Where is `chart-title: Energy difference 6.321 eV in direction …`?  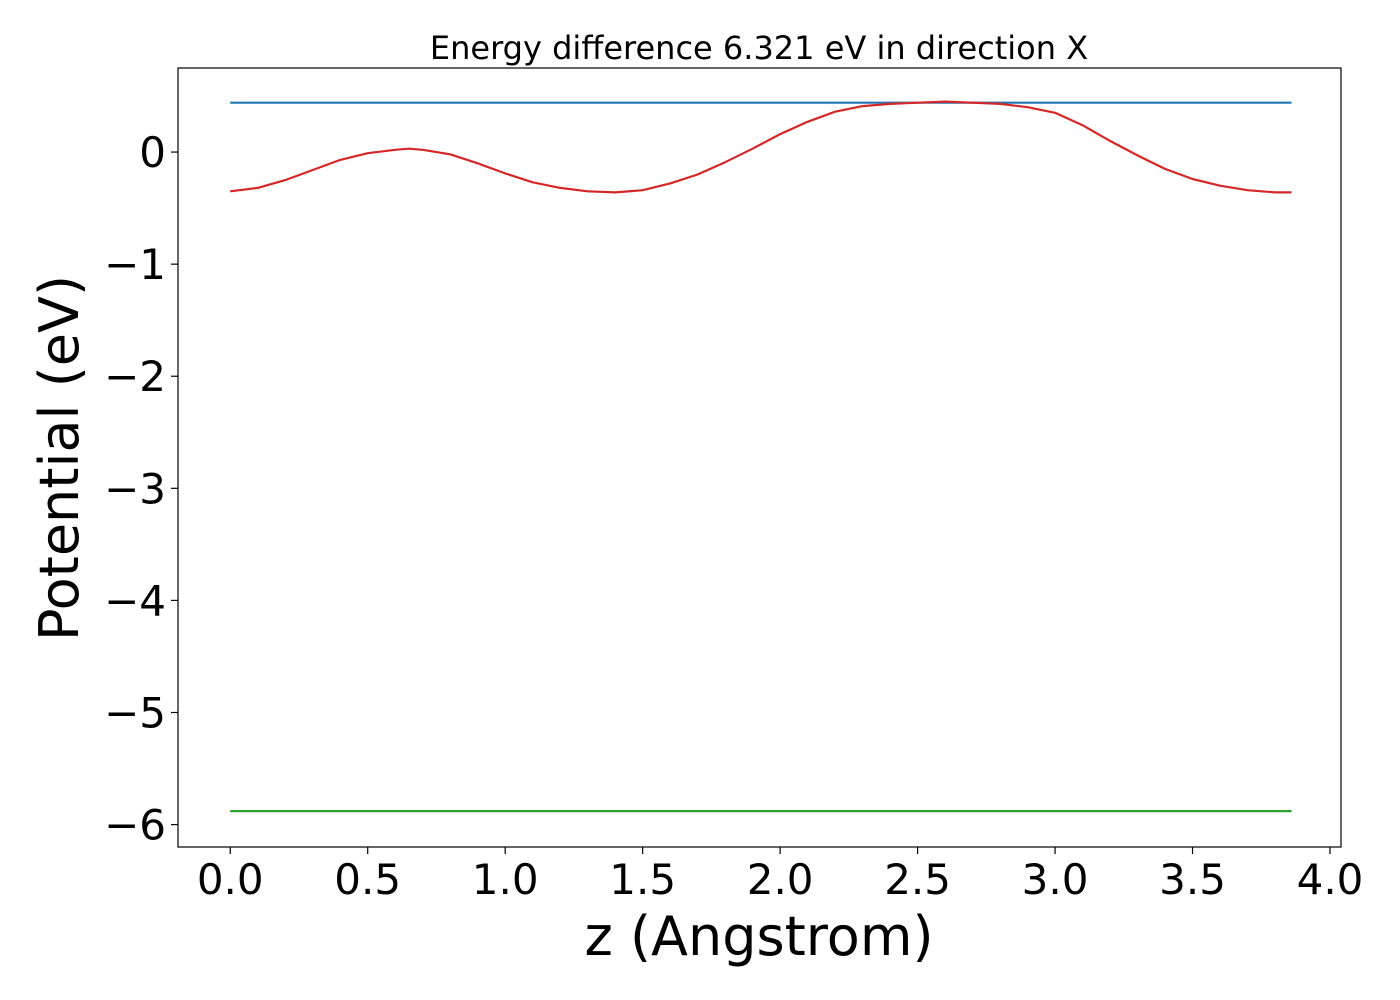
chart-title: Energy difference 6.321 eV in direction … is located at coordinates (759, 48).